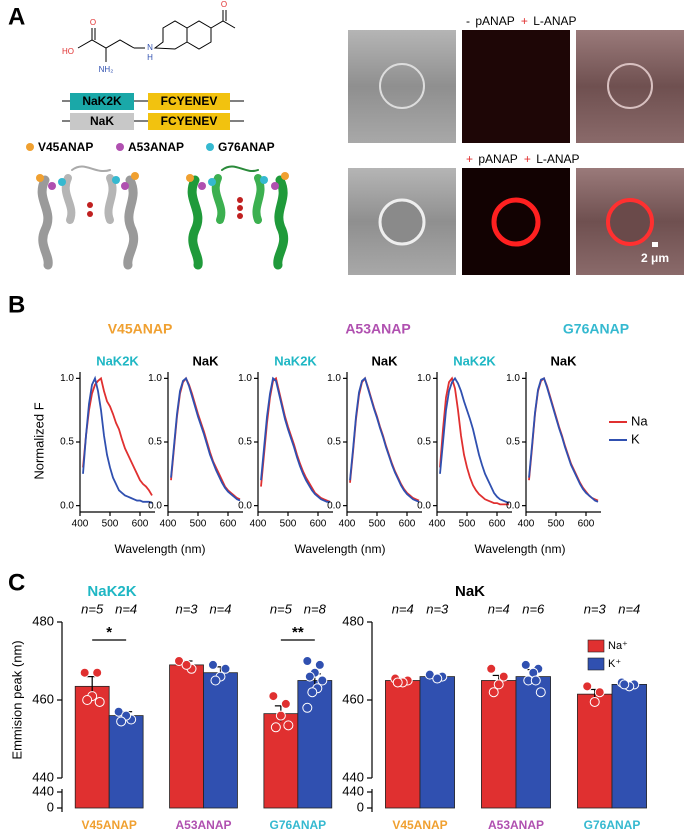  I want to click on y-tick-label: 480, so click(353, 620).